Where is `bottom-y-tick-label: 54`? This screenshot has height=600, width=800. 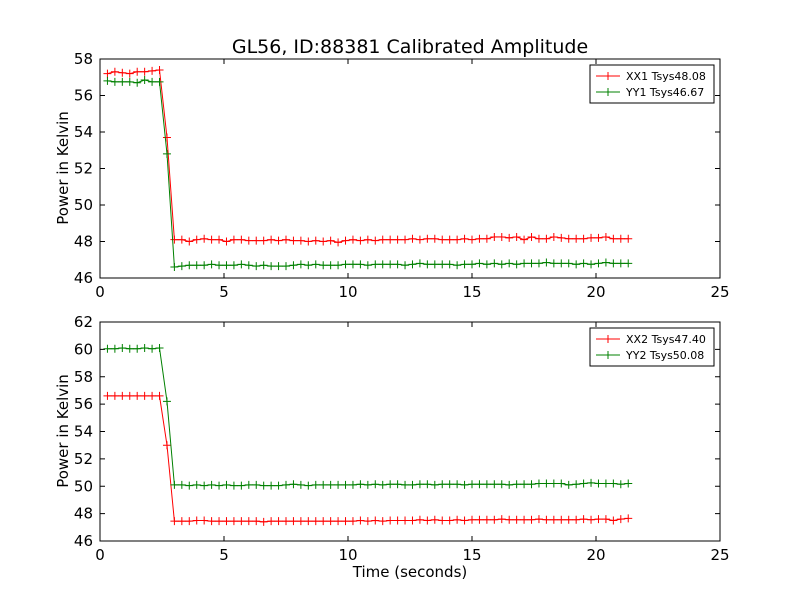 bottom-y-tick-label: 54 is located at coordinates (83, 432).